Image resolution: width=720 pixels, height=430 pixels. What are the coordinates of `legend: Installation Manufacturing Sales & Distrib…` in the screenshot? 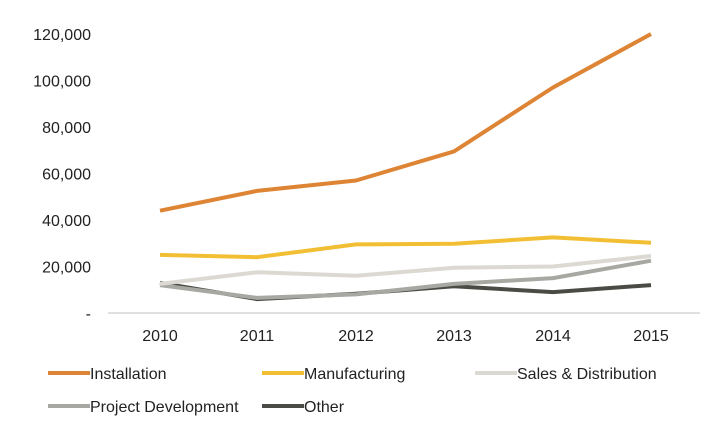 It's located at (352, 391).